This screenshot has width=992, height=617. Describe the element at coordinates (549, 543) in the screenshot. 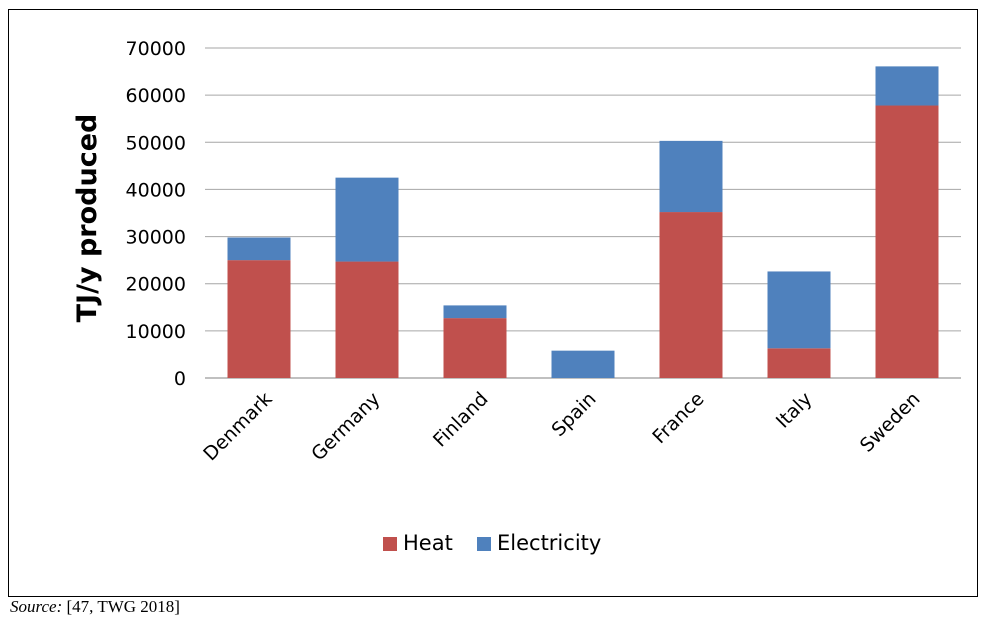

I see `legend-label: Electricity` at that location.